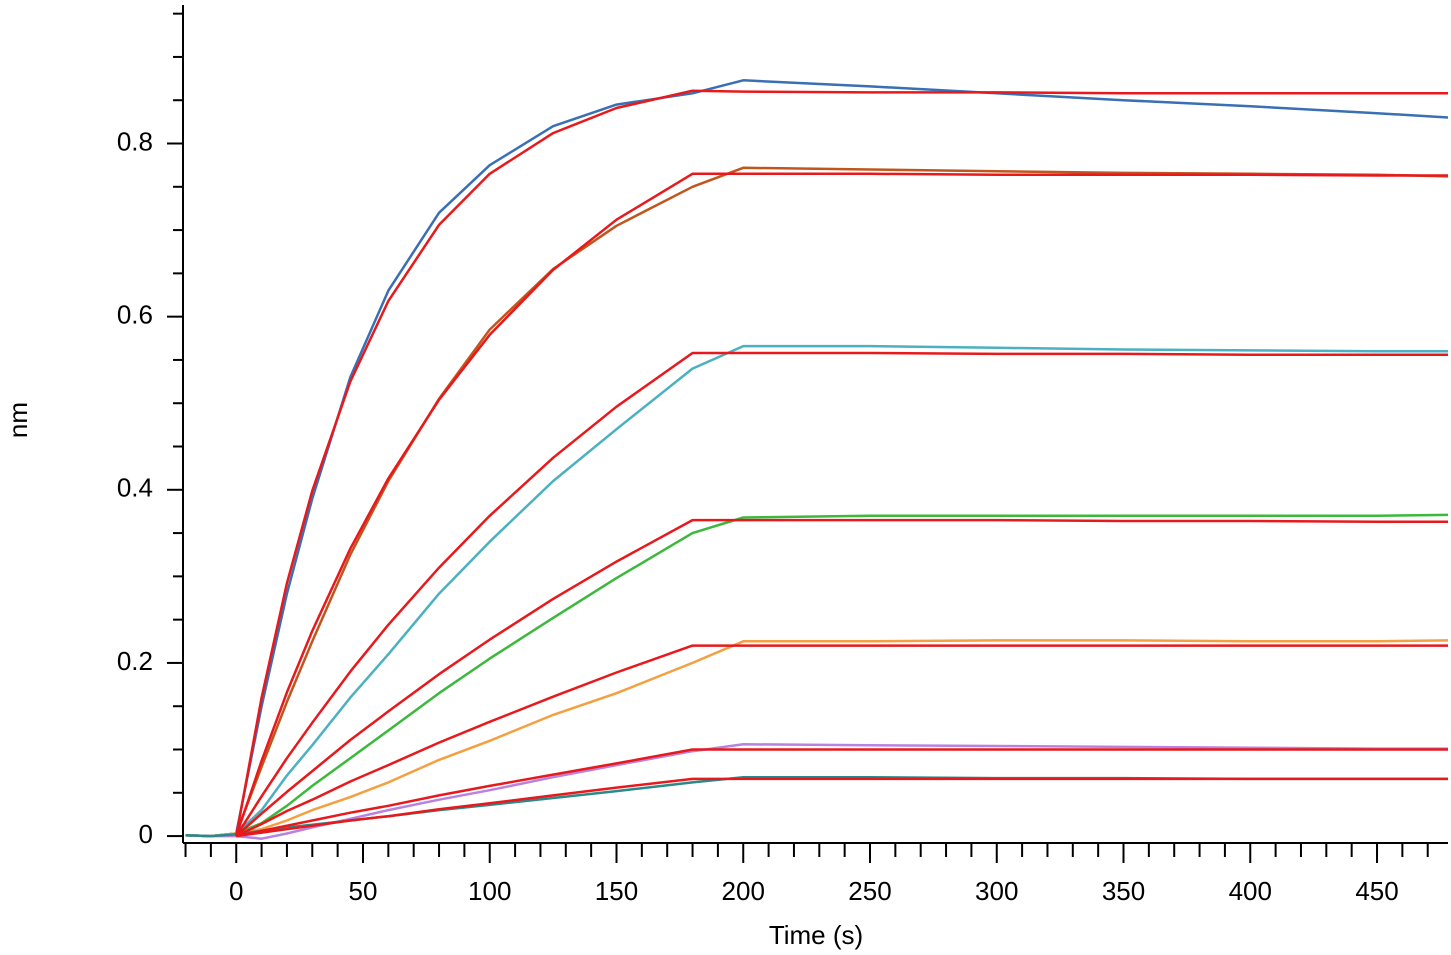  I want to click on x-tick-label: 400, so click(1250, 891).